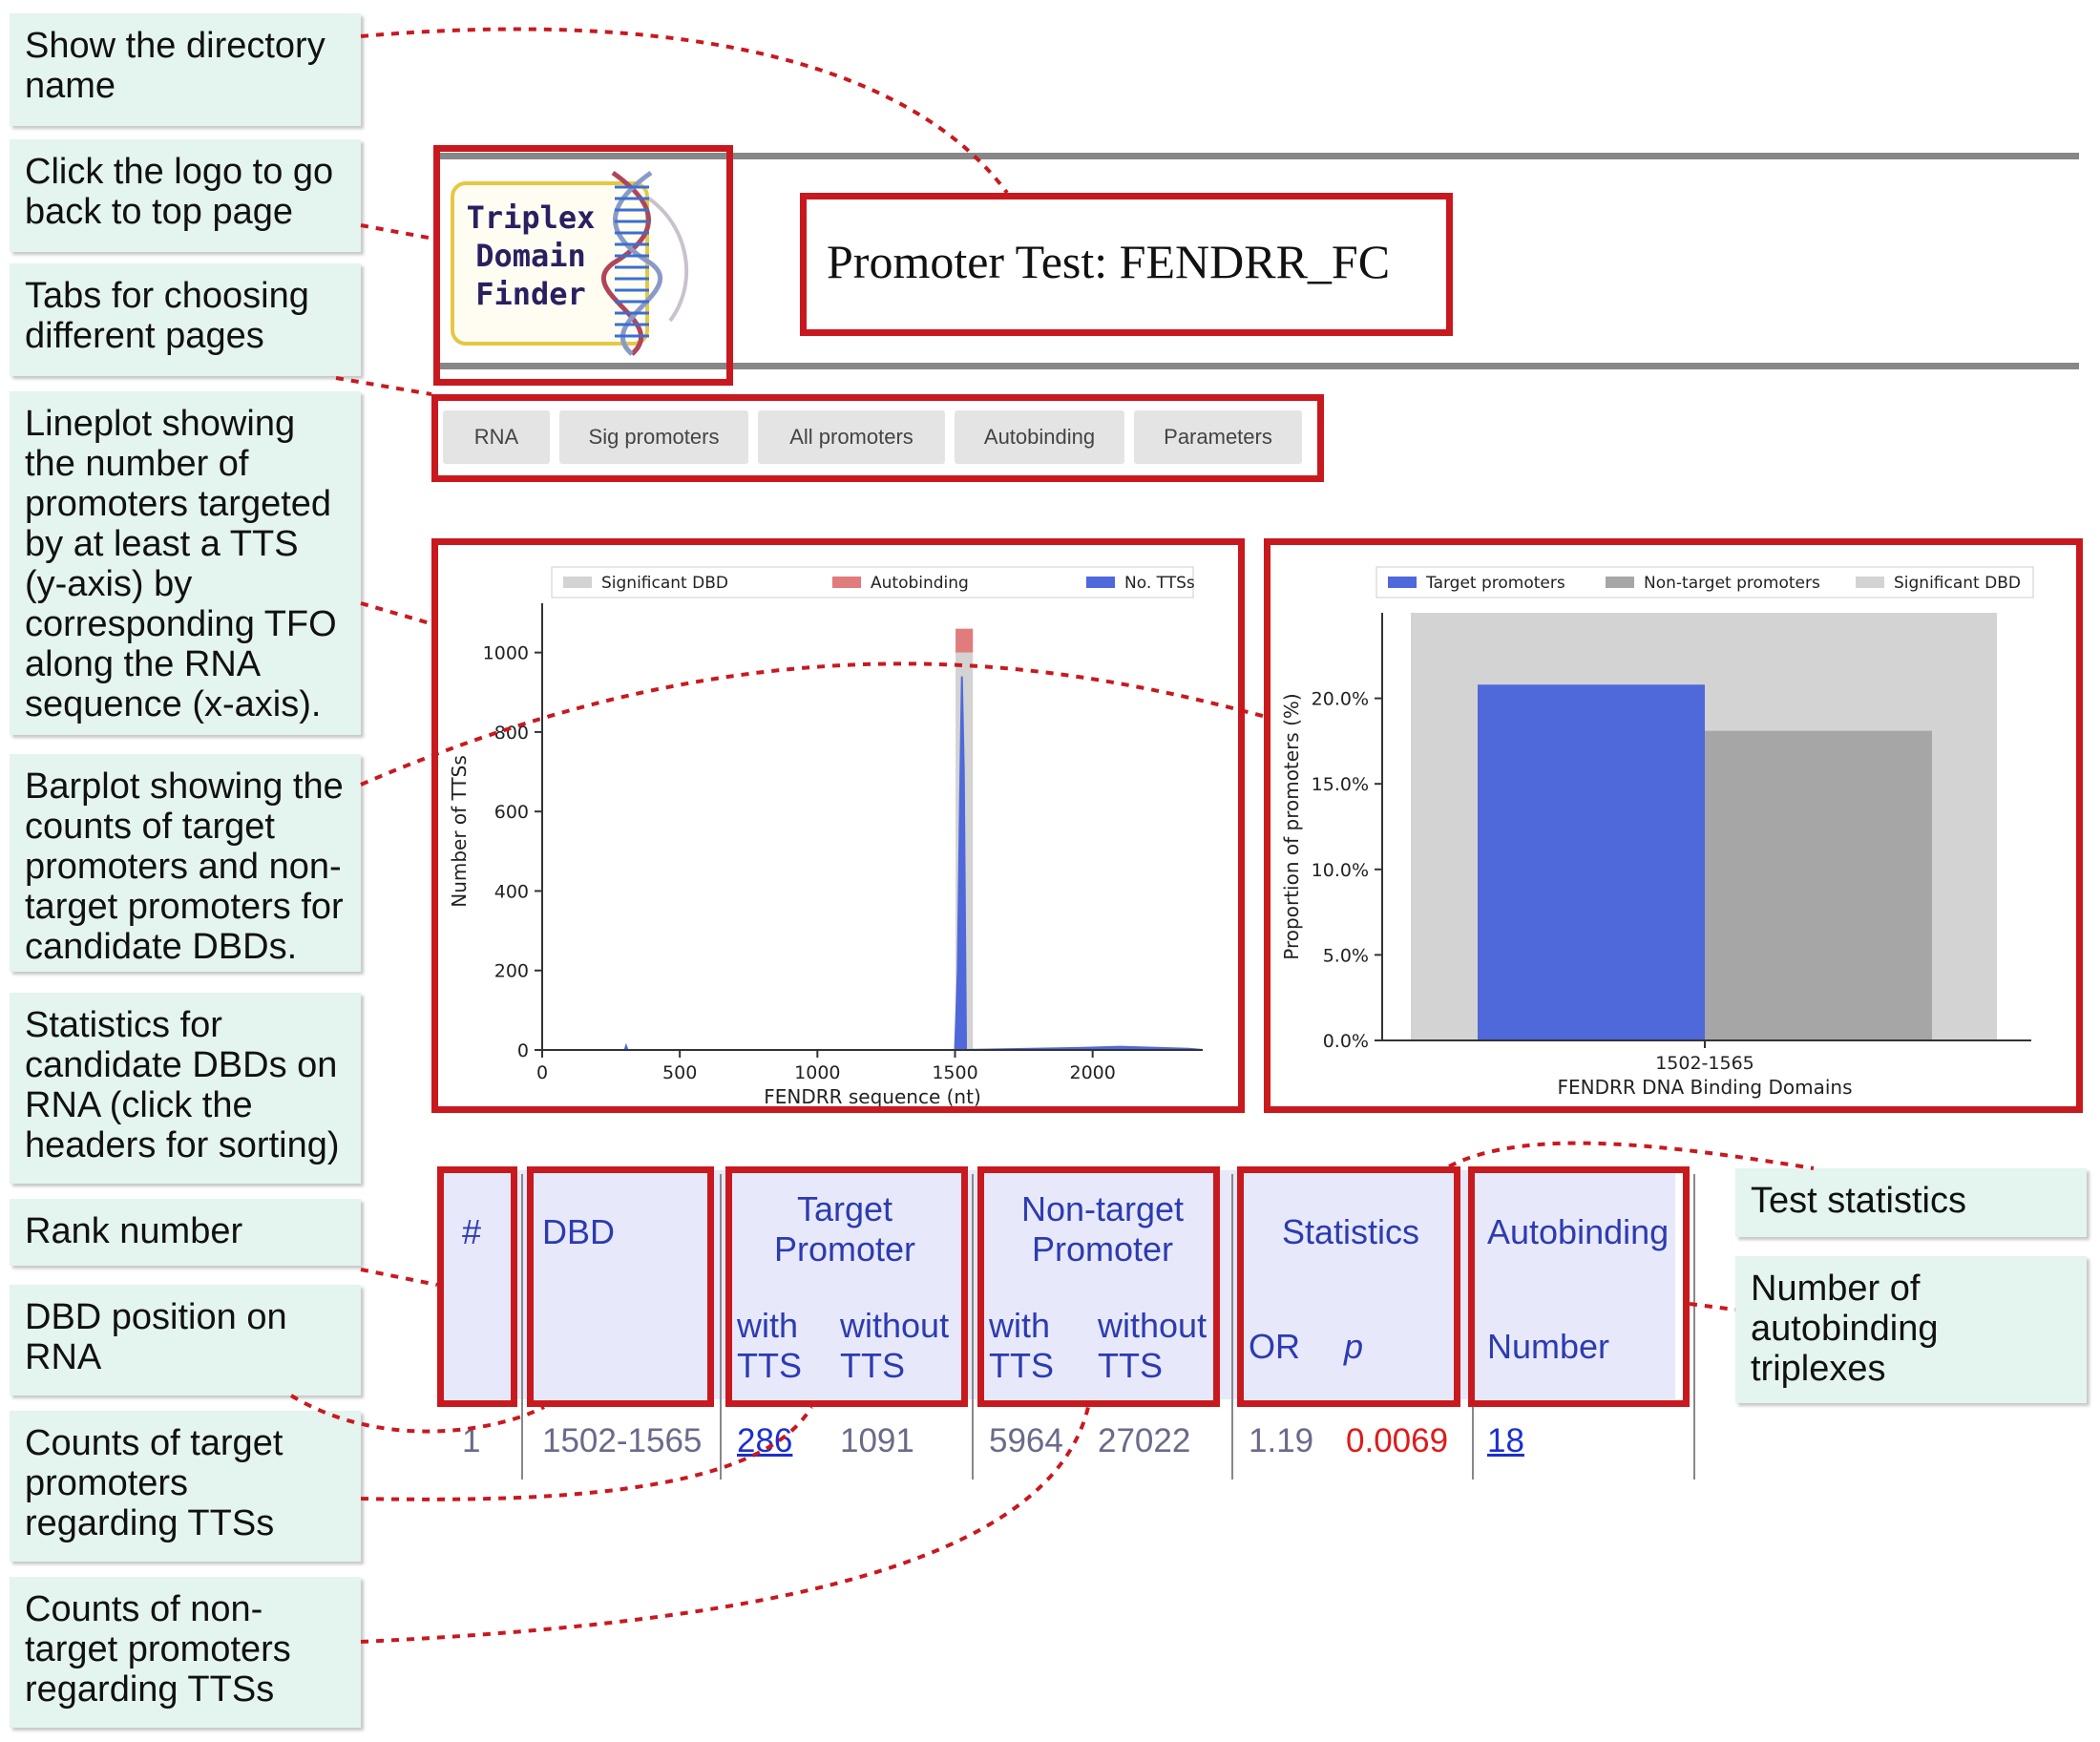 This screenshot has height=1742, width=2100. Describe the element at coordinates (497, 437) in the screenshot. I see `tab-rna: RNA` at that location.